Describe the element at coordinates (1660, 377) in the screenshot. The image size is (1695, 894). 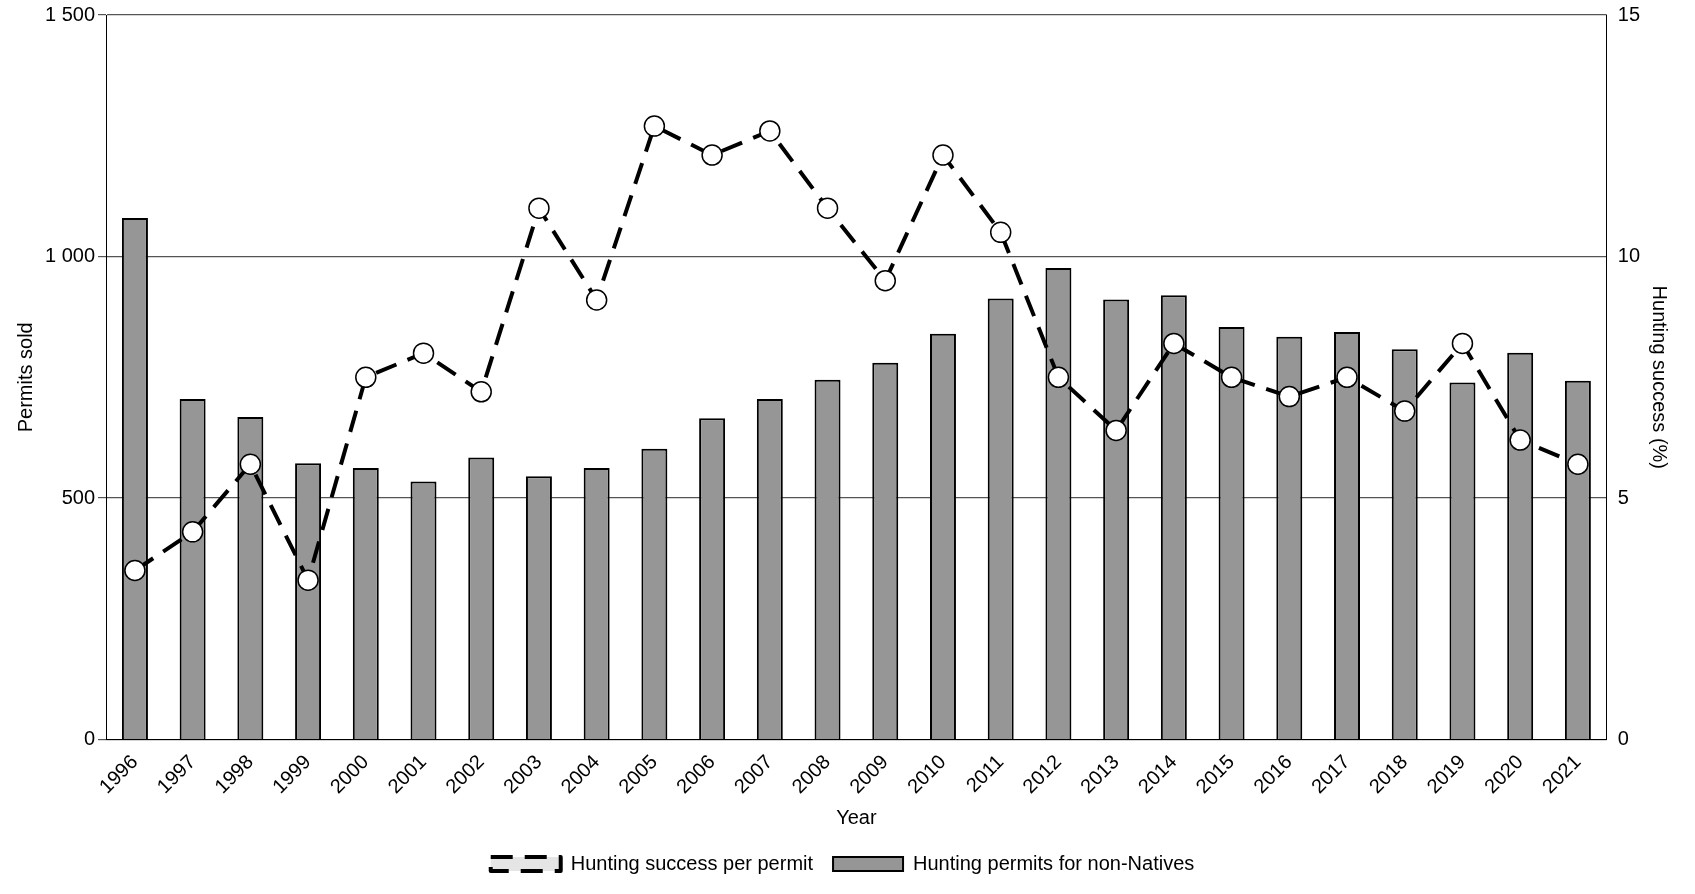
I see `y2-axis-title: Hunting success (%)` at that location.